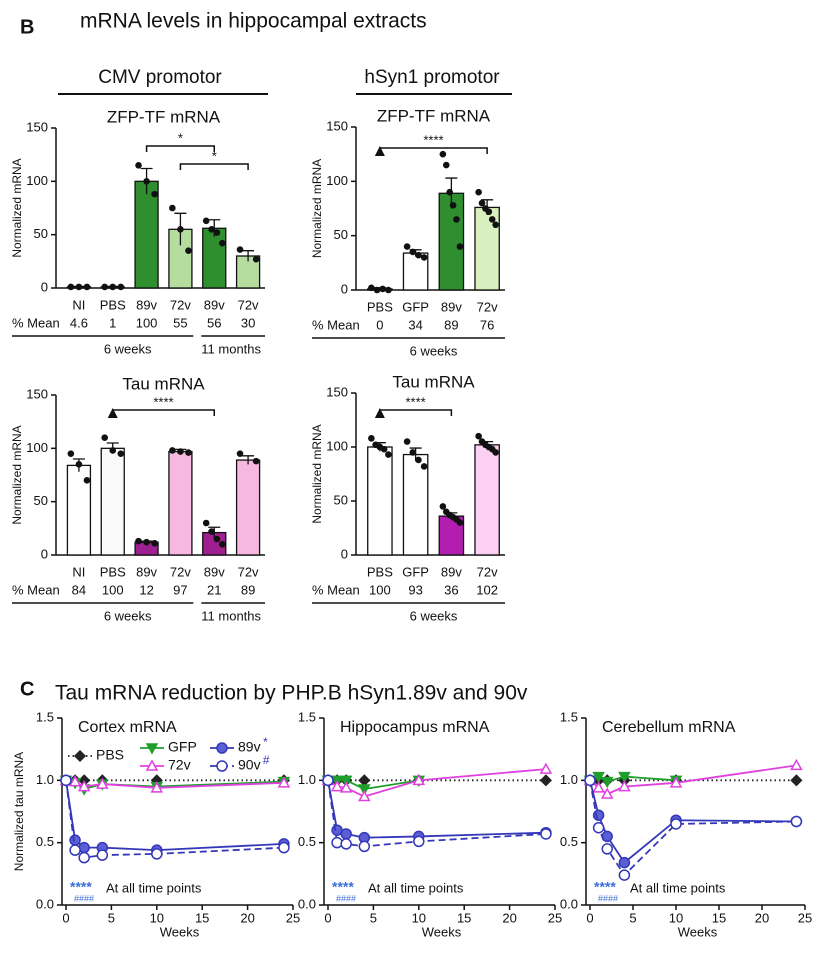 Image resolution: width=821 pixels, height=958 pixels. Describe the element at coordinates (79, 322) in the screenshot. I see `mean-label: 4.6` at that location.